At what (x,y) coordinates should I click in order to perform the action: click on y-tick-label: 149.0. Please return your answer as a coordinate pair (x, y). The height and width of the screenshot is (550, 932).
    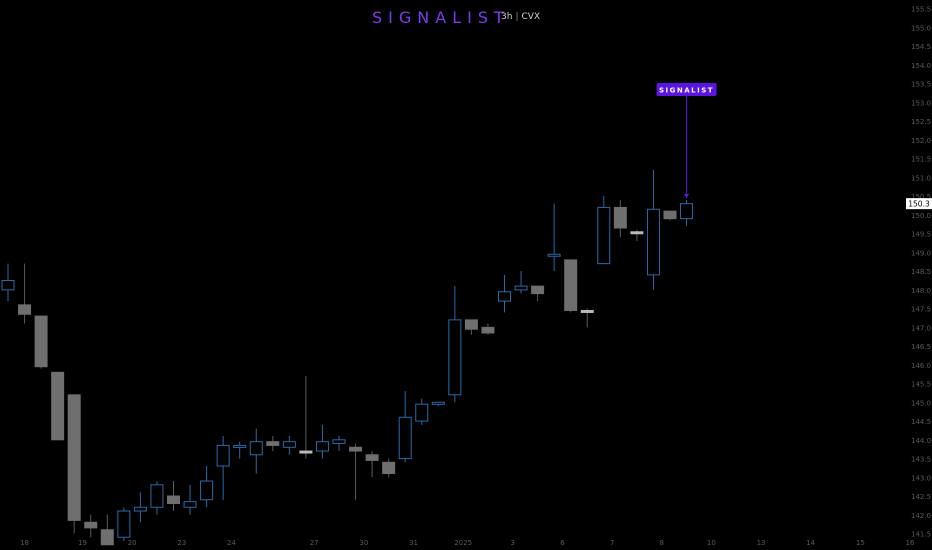
    Looking at the image, I should click on (921, 253).